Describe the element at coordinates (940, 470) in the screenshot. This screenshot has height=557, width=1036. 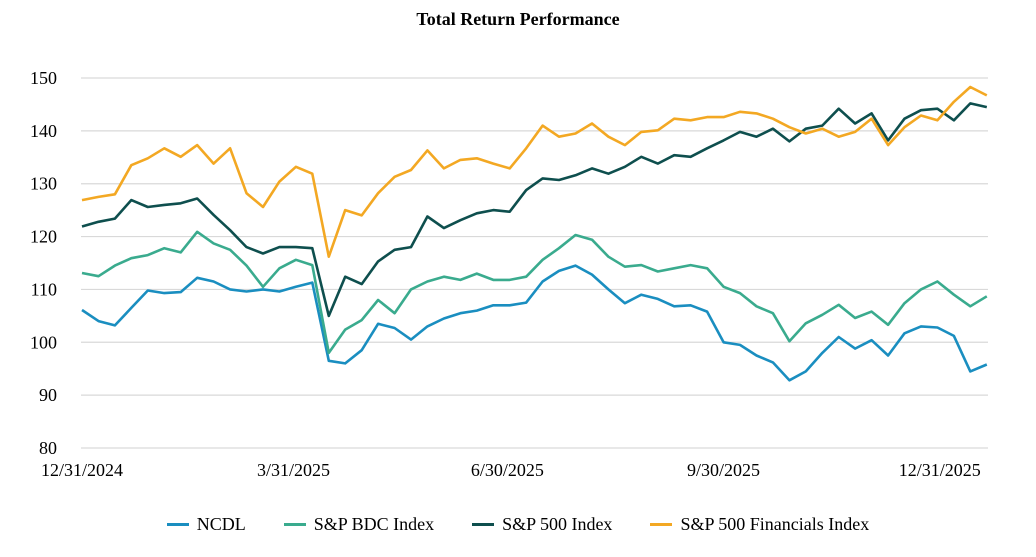
I see `x-tick-label: 12/31/2025` at that location.